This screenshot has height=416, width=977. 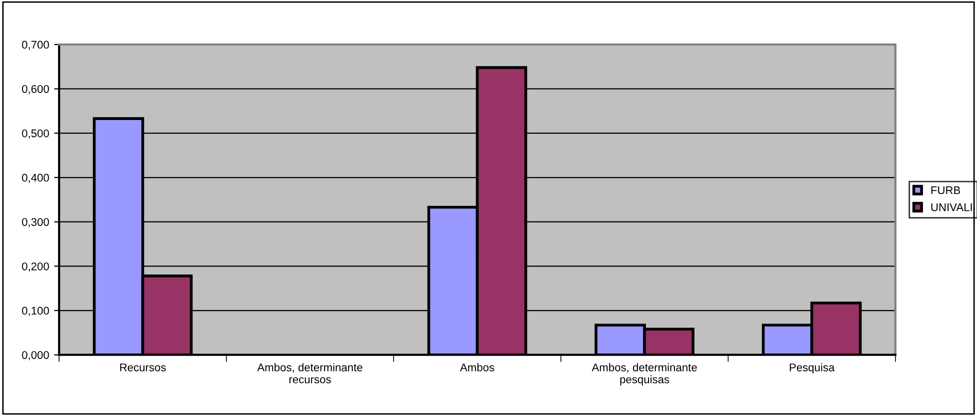 I want to click on x-tick-label: Ambos, determinante pesquisas, so click(x=644, y=374).